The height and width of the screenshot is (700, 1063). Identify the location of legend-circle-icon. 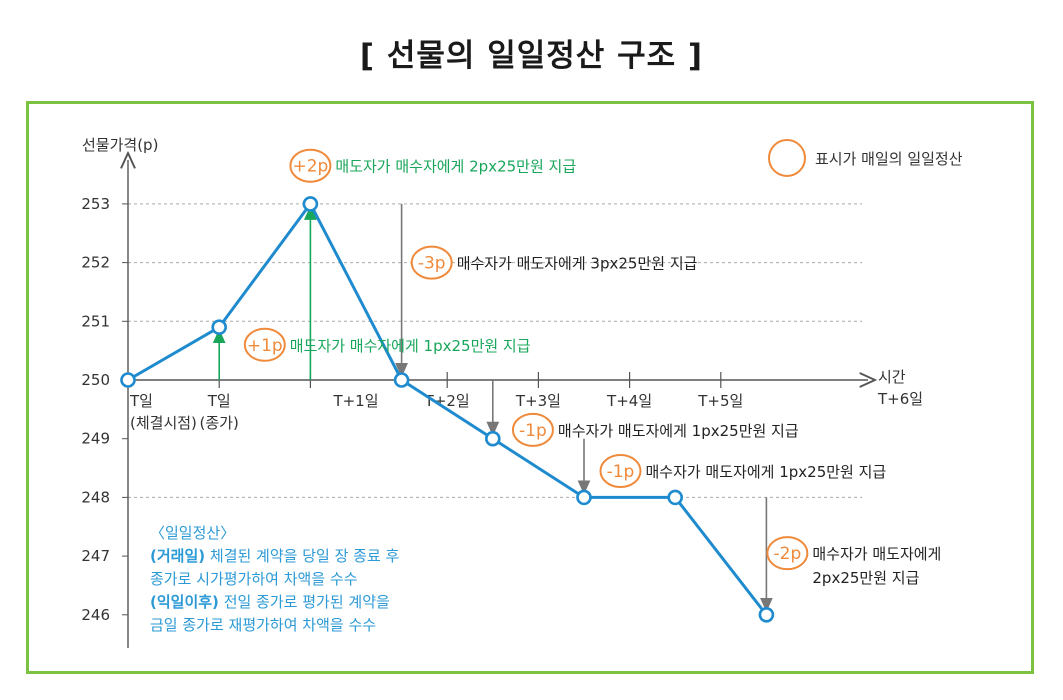
(787, 158).